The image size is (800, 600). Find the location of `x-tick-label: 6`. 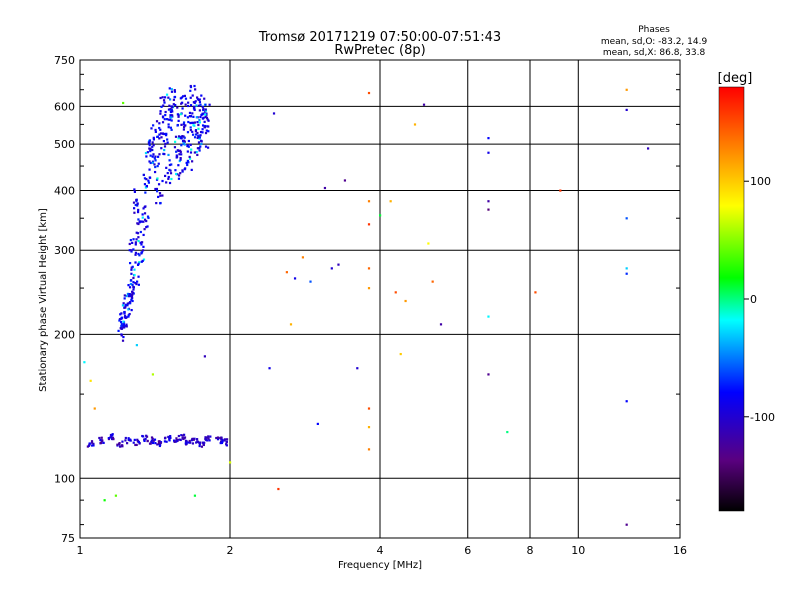

x-tick-label: 6 is located at coordinates (467, 550).